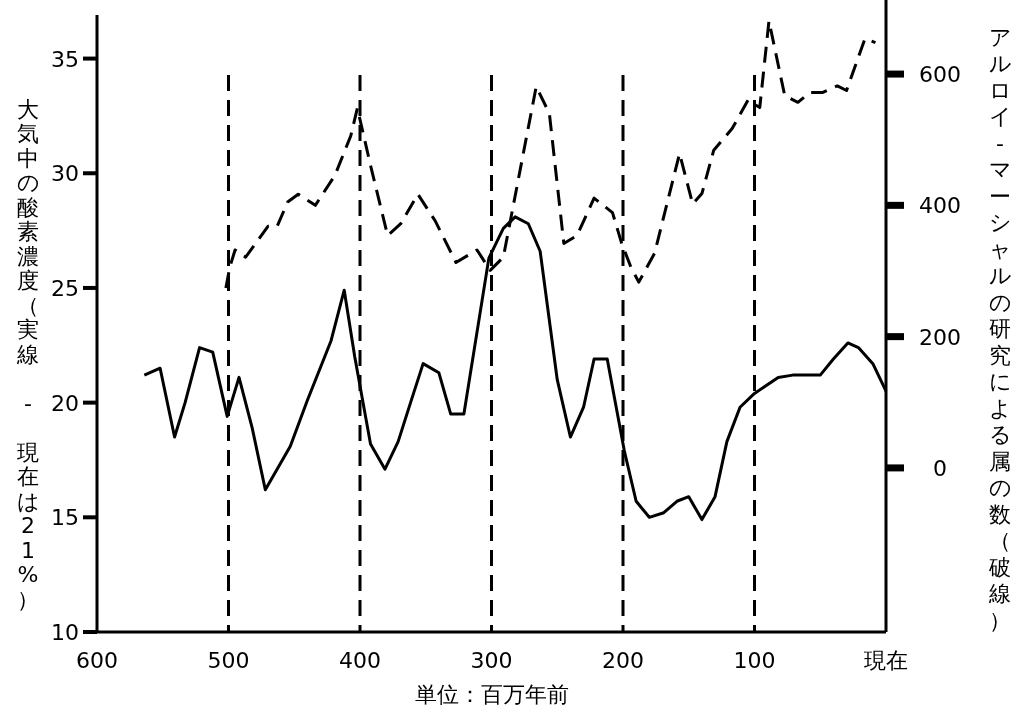  I want to click on xtick: 400, so click(360, 660).